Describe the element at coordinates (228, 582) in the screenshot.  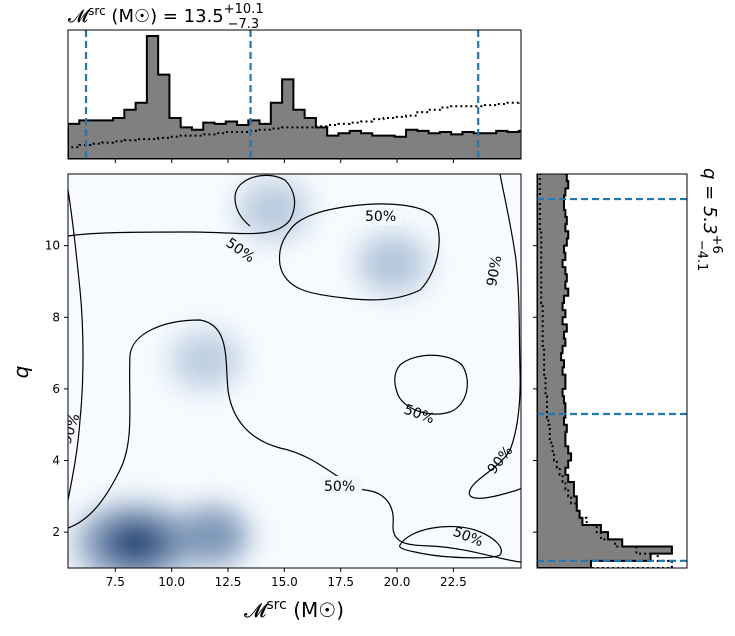
I see `x-tick-label: 12.5` at that location.